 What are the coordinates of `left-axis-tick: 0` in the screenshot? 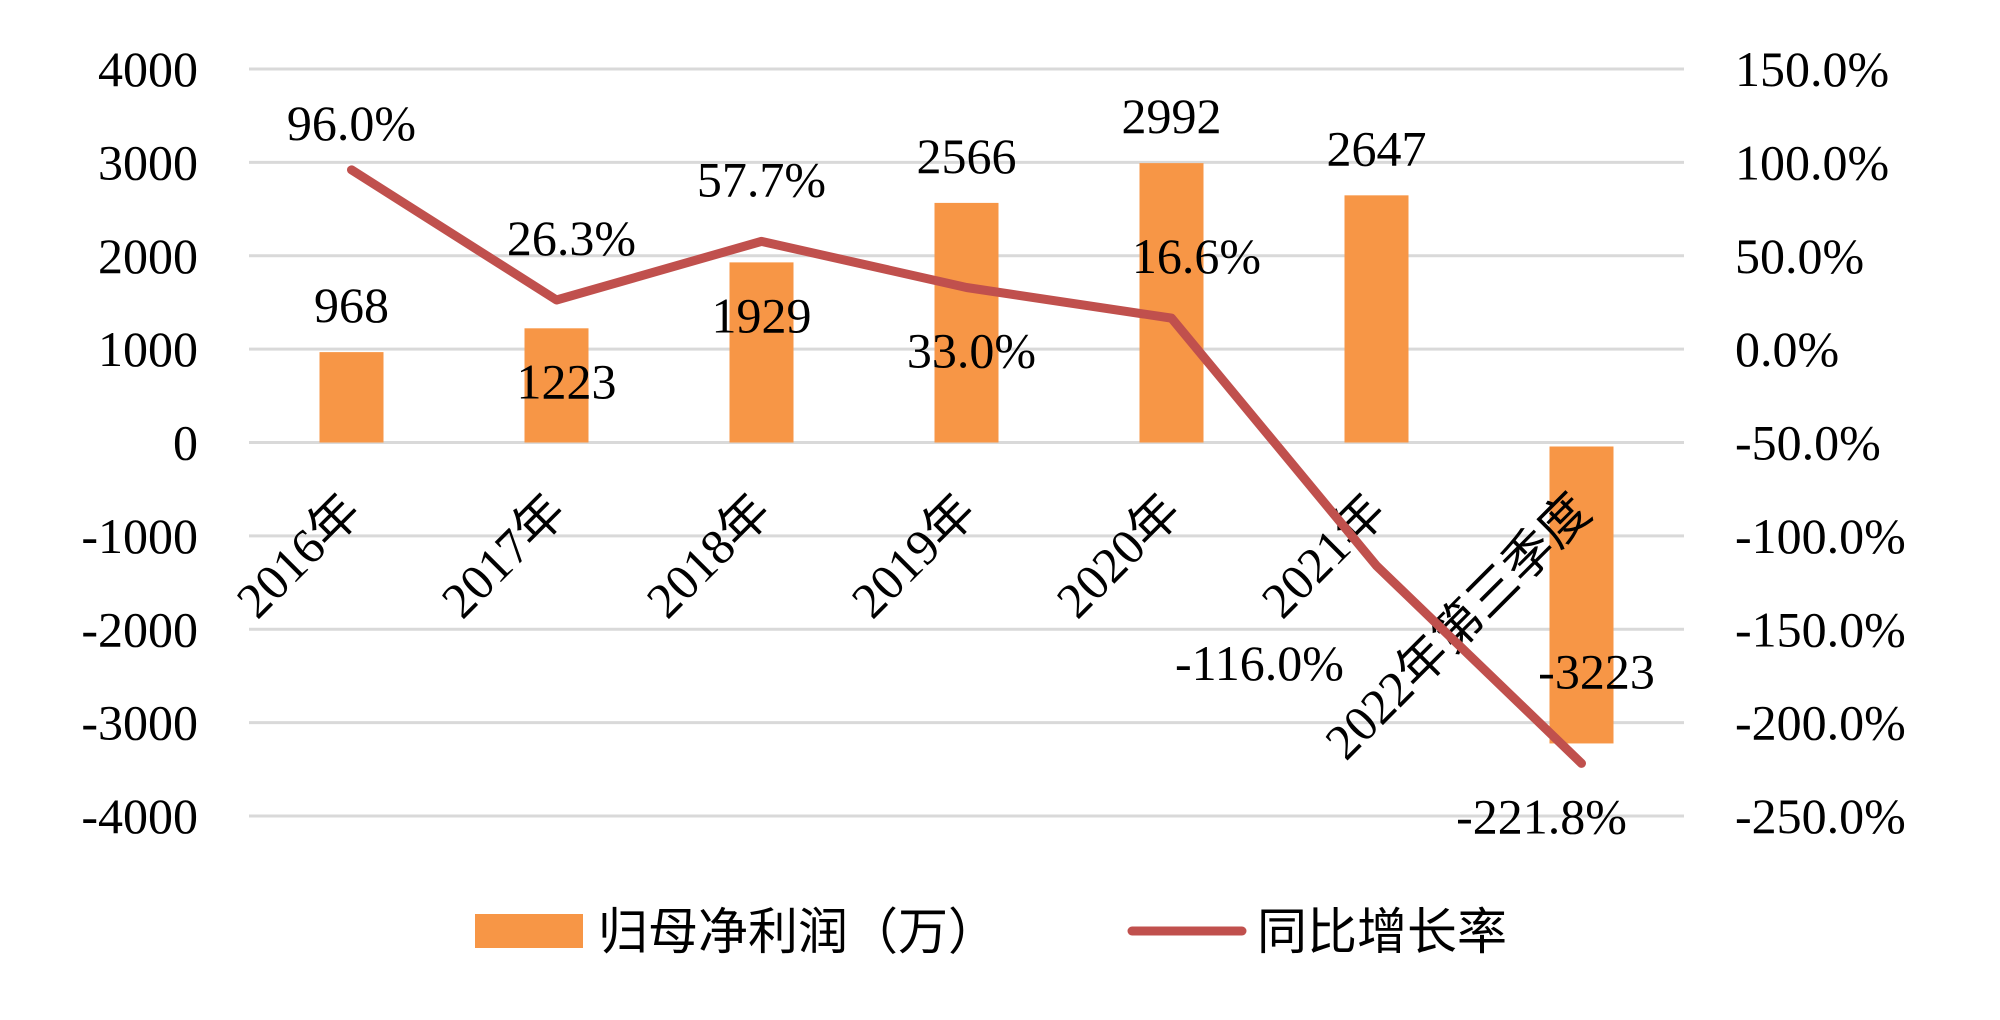 It's located at (185, 443).